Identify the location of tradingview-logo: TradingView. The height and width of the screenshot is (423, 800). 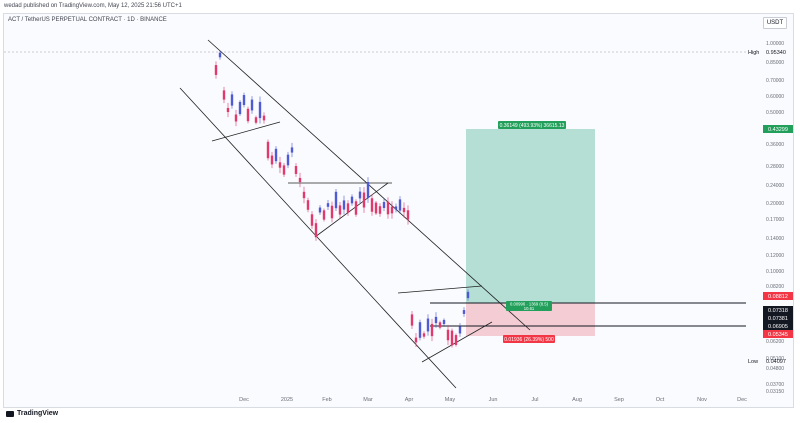
(32, 413).